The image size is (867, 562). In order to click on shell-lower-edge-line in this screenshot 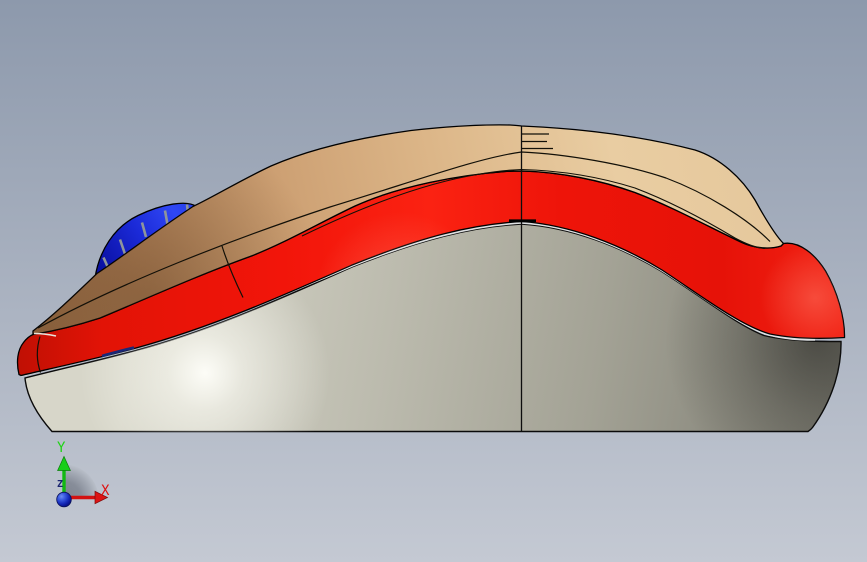, I will do `click(533, 209)`.